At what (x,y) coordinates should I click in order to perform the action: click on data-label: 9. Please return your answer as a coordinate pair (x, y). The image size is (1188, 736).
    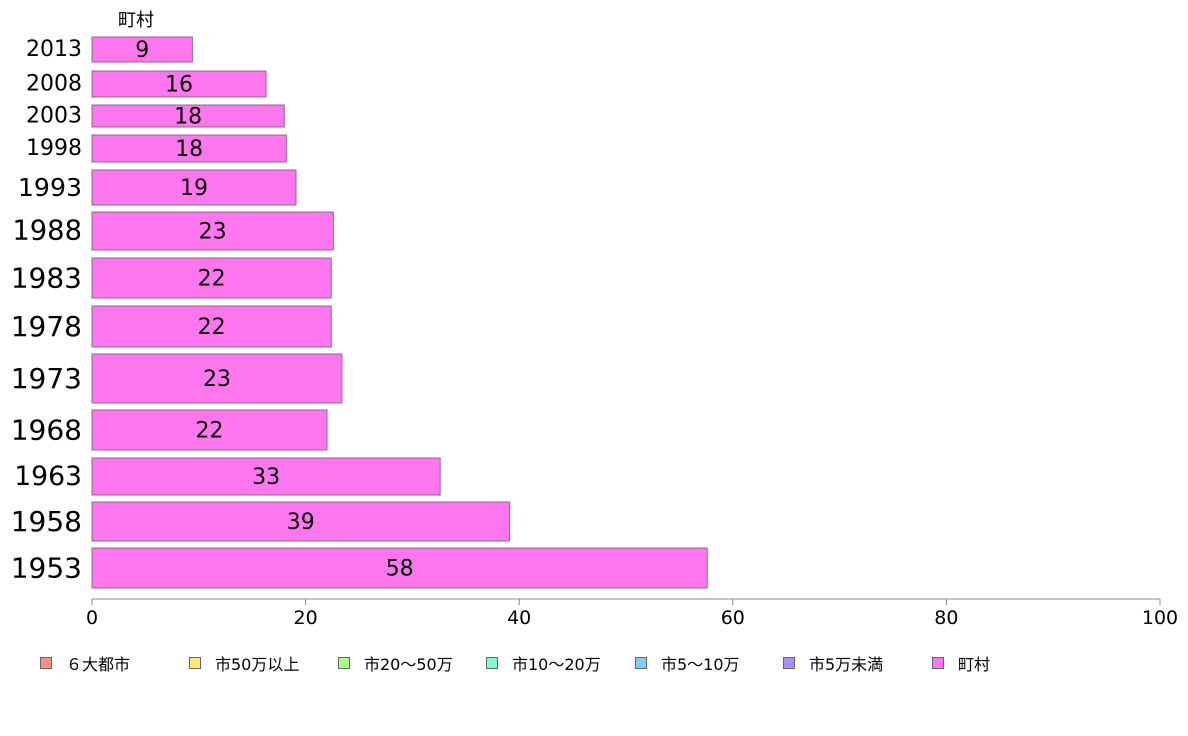
    Looking at the image, I should click on (142, 50).